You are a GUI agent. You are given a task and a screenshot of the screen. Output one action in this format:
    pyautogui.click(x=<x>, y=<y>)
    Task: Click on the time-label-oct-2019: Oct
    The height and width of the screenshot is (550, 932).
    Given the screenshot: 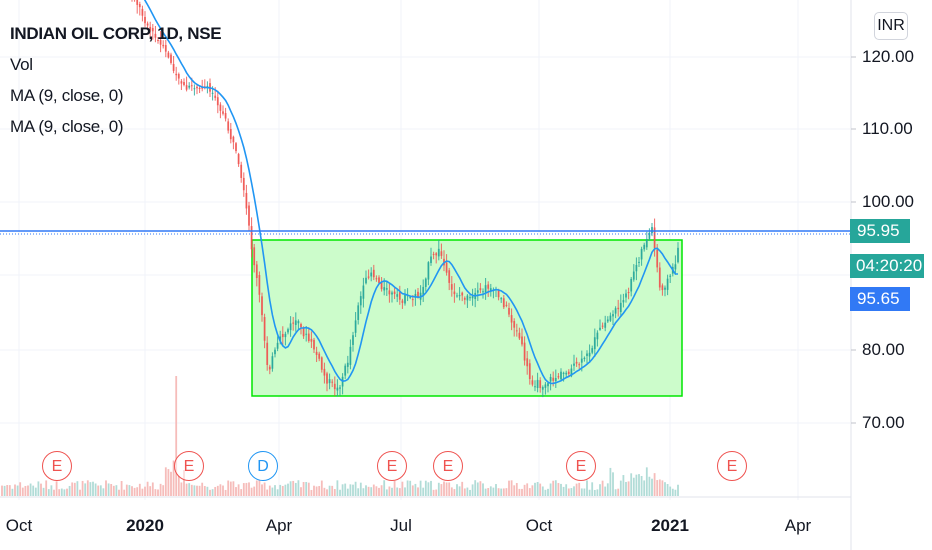 What is the action you would take?
    pyautogui.click(x=19, y=525)
    